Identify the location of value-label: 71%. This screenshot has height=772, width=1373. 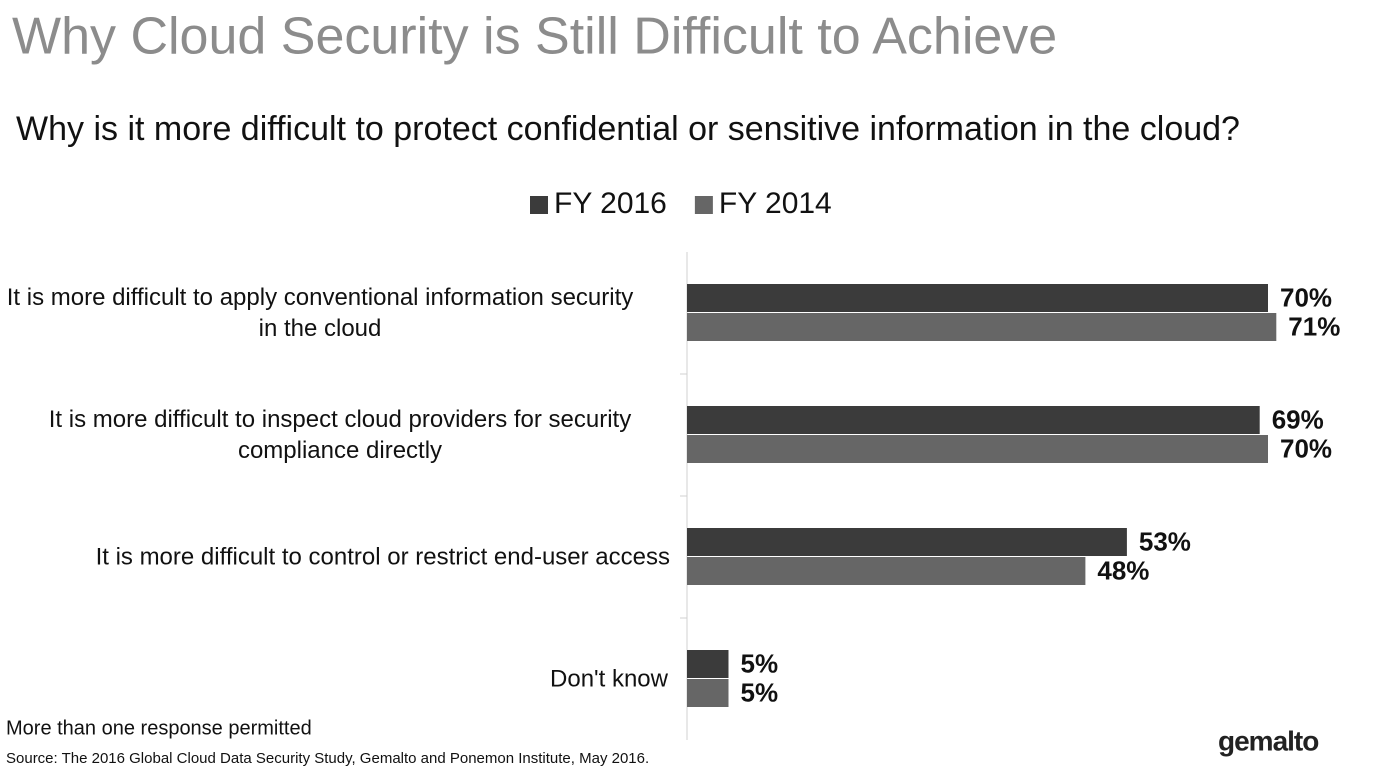
(1314, 326).